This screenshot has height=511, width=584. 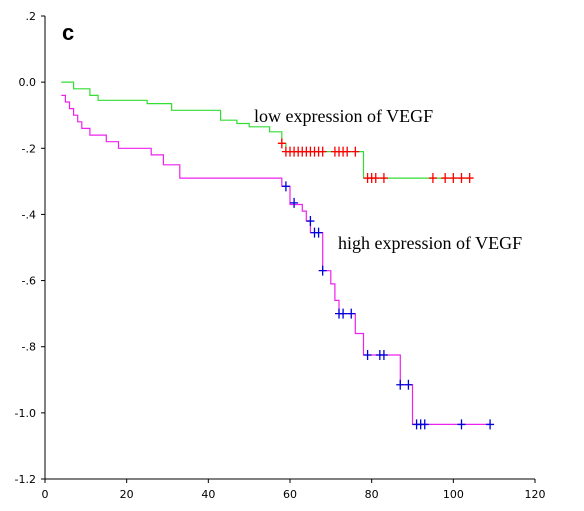 I want to click on y-tick-label: 0.0, so click(x=28, y=82).